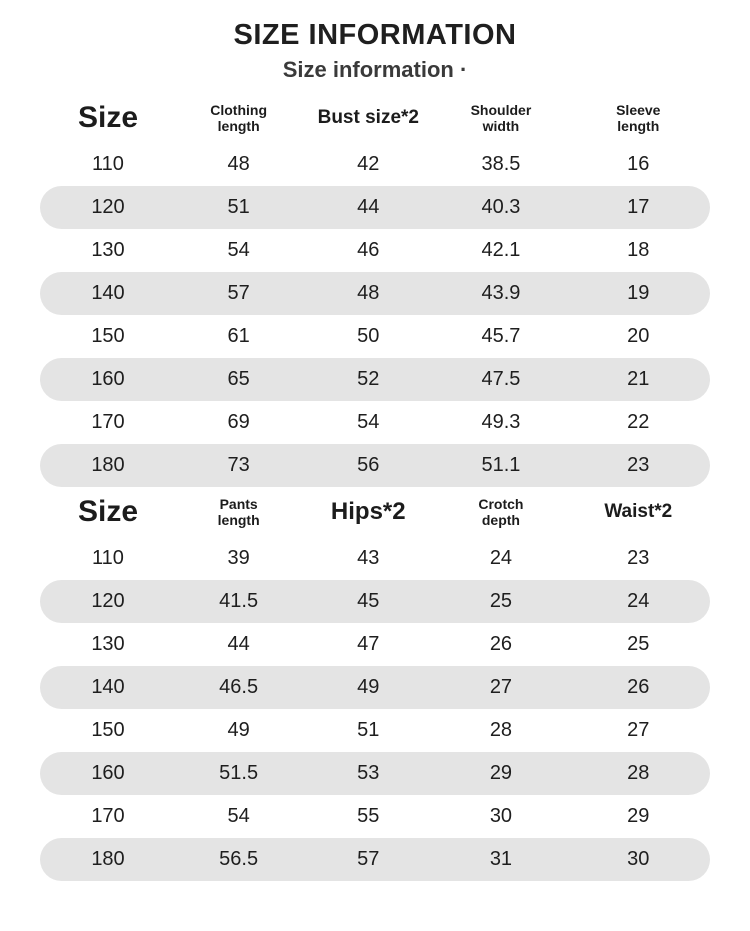 The width and height of the screenshot is (750, 931). Describe the element at coordinates (375, 688) in the screenshot. I see `table-row: 140 46.5 49 27 26` at that location.